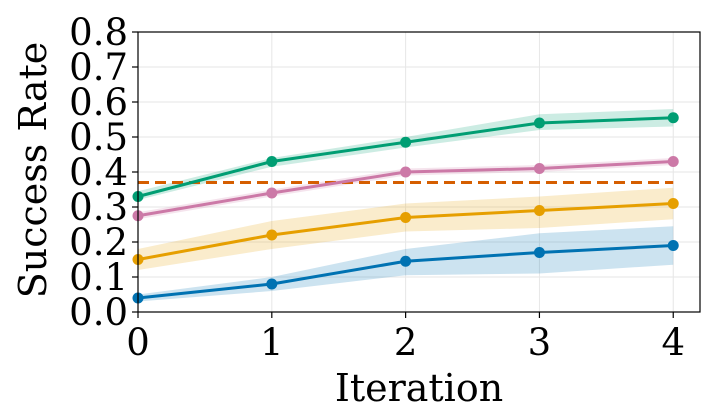 This screenshot has height=410, width=718. I want to click on x-tick-label: 3, so click(540, 342).